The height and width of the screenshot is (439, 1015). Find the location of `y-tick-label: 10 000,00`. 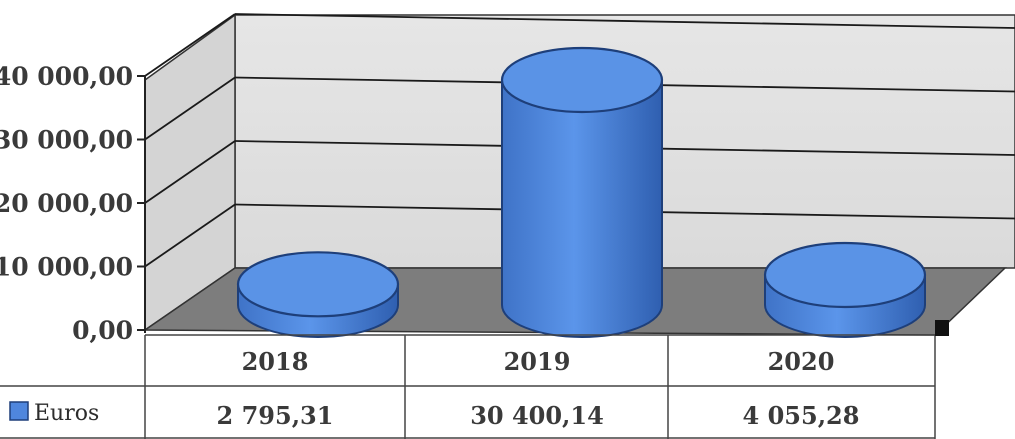

y-tick-label: 10 000,00 is located at coordinates (66, 267).